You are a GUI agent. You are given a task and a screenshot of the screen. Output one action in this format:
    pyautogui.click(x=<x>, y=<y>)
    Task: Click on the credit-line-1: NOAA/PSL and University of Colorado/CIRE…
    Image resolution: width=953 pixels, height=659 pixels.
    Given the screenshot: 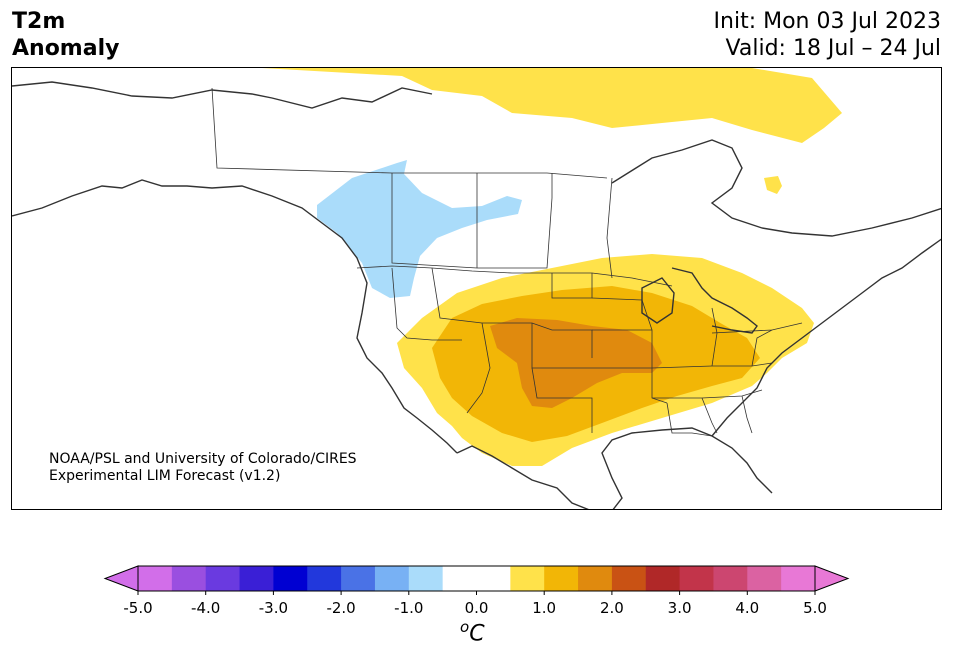 What is the action you would take?
    pyautogui.click(x=203, y=459)
    